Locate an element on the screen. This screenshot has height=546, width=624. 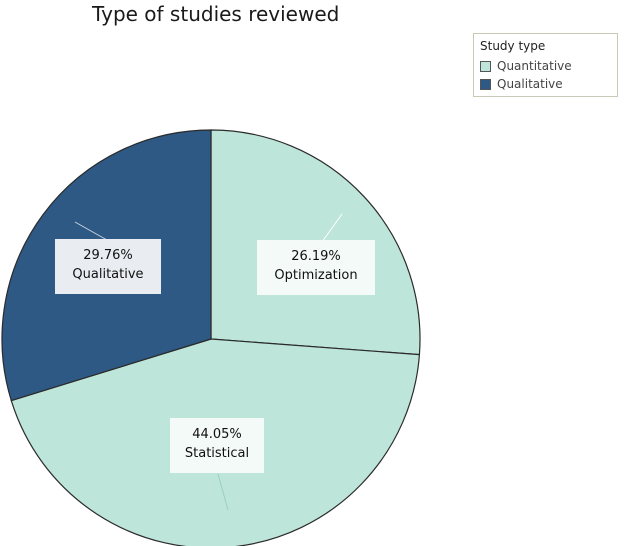
leader-line-qualitative is located at coordinates (91, 231).